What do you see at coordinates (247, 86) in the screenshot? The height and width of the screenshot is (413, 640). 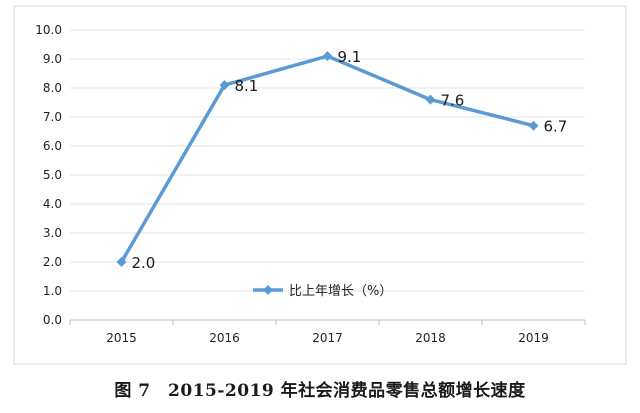 I see `data-label: 8.1` at bounding box center [247, 86].